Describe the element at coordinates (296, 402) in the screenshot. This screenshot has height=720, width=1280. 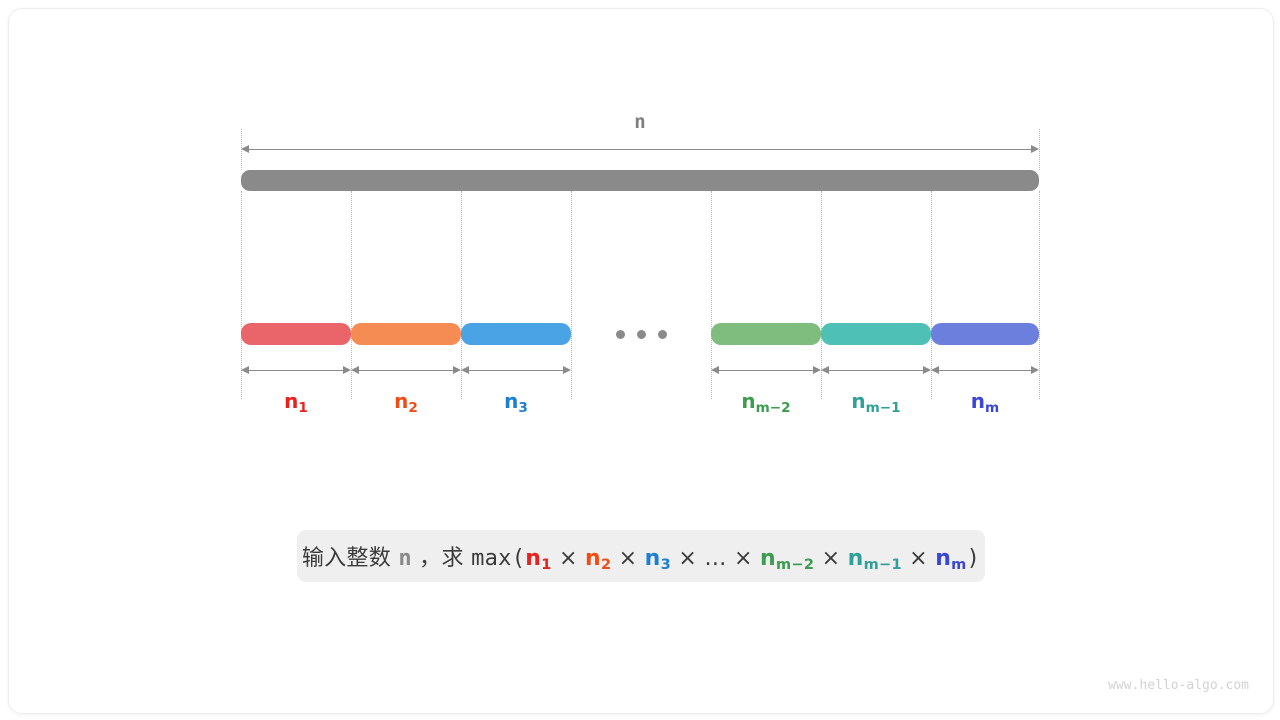
I see `segment-label-n1: n1` at that location.